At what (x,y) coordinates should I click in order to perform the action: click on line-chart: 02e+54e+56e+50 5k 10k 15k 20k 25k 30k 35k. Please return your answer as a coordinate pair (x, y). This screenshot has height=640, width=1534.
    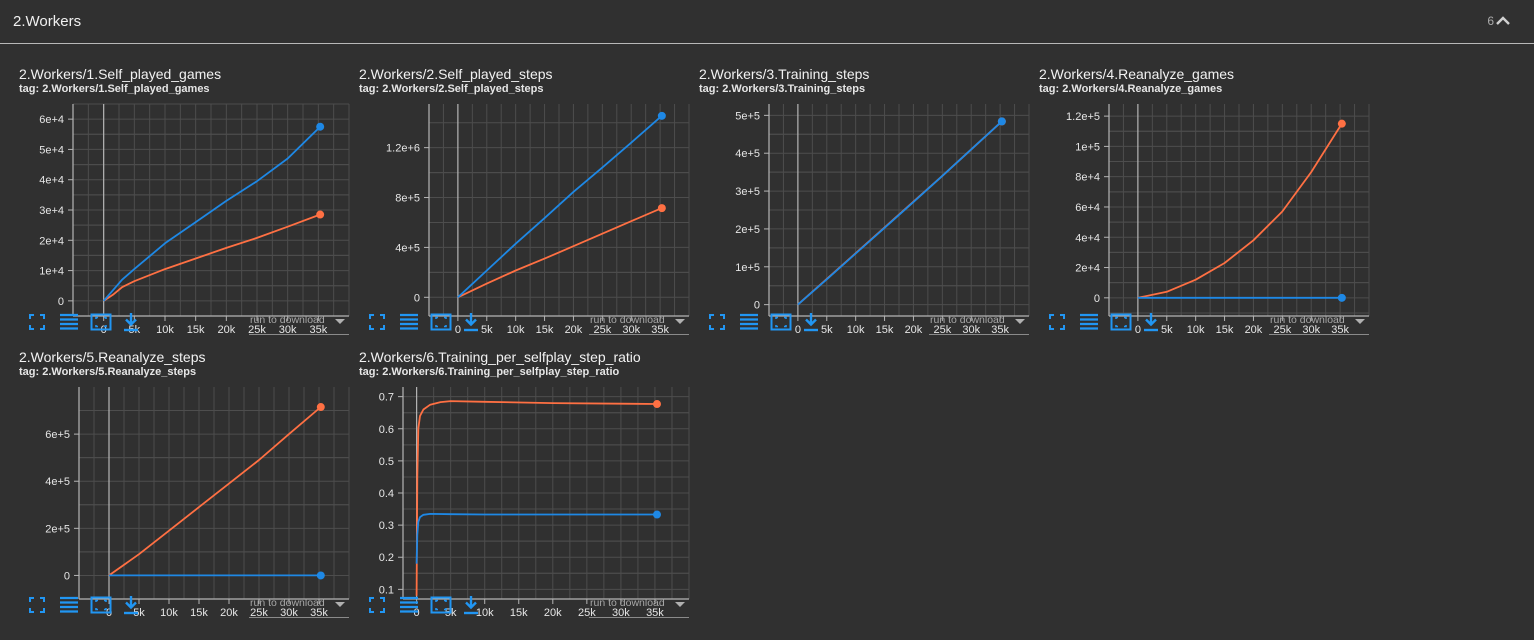
    Looking at the image, I should click on (186, 499).